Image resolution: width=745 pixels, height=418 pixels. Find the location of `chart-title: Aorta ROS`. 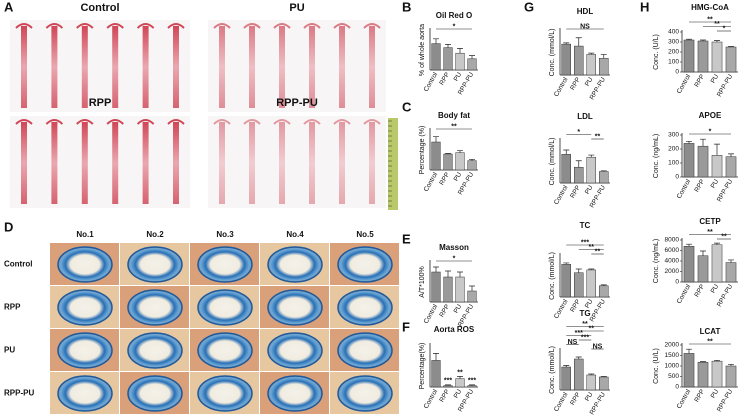

chart-title: Aorta ROS is located at coordinates (454, 329).